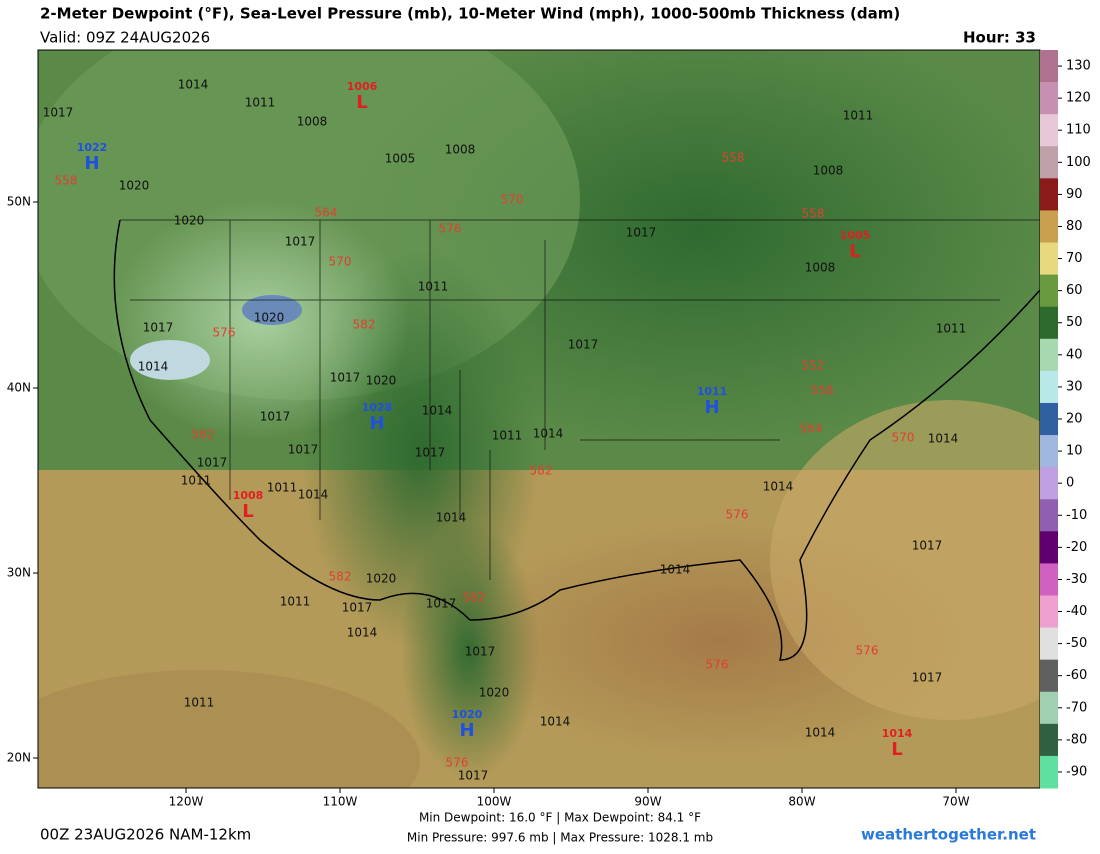 The width and height of the screenshot is (1100, 854). What do you see at coordinates (1074, 386) in the screenshot?
I see `colorbar-label: 30` at bounding box center [1074, 386].